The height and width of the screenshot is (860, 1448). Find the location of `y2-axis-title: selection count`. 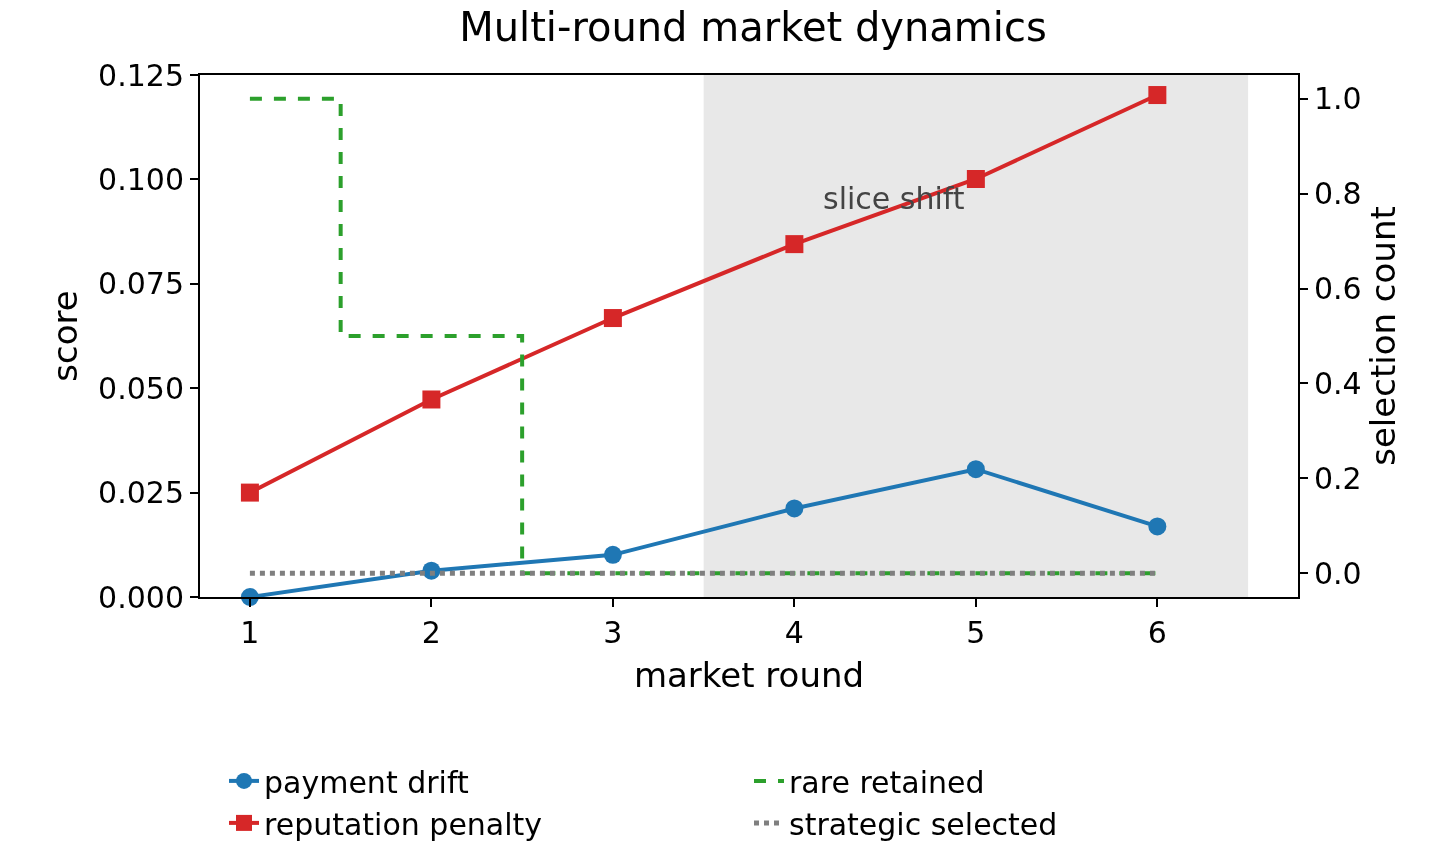

y2-axis-title: selection count is located at coordinates (1382, 336).